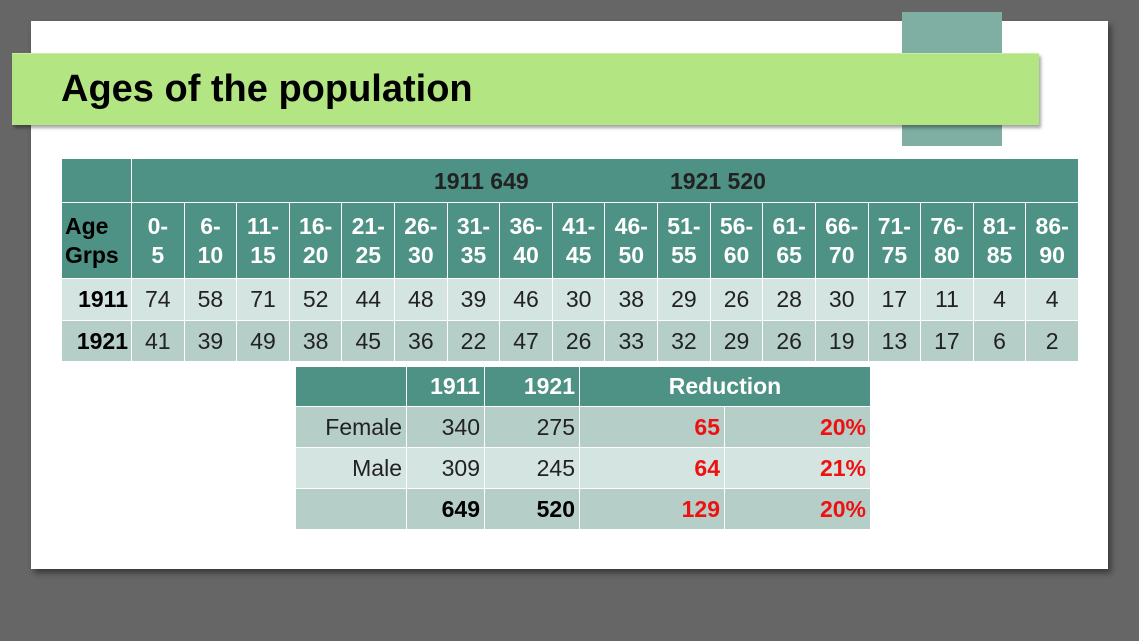  I want to click on age-count-cell: 32, so click(684, 341).